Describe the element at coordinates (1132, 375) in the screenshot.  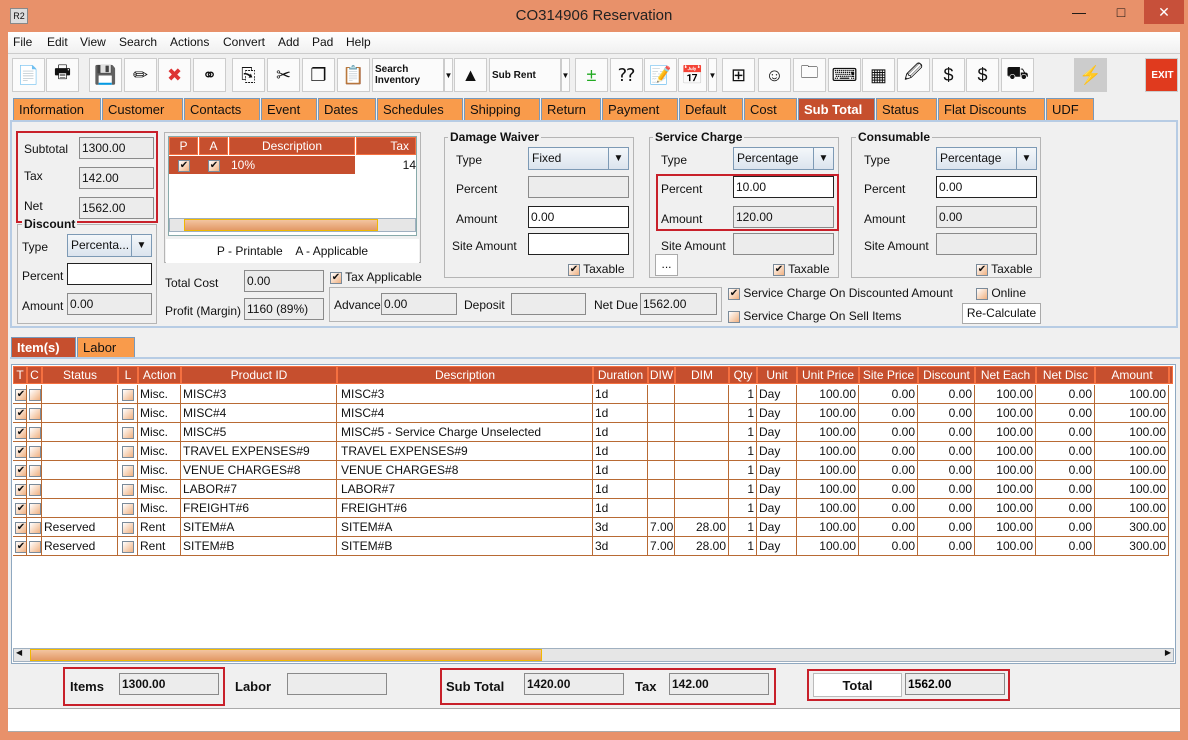
I see `column-header-amount: Amount` at that location.